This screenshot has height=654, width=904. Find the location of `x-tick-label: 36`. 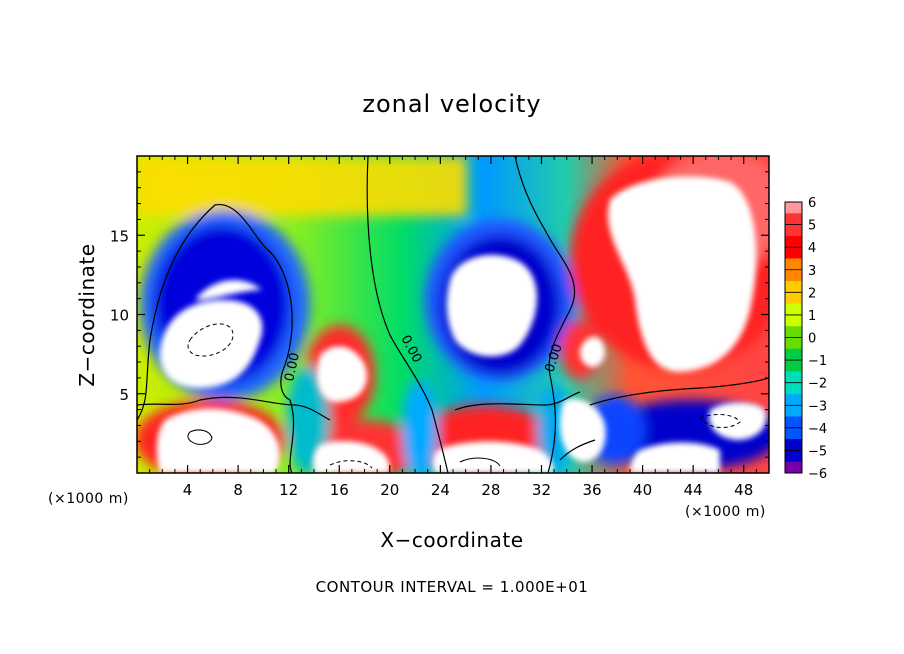

x-tick-label: 36 is located at coordinates (591, 490).